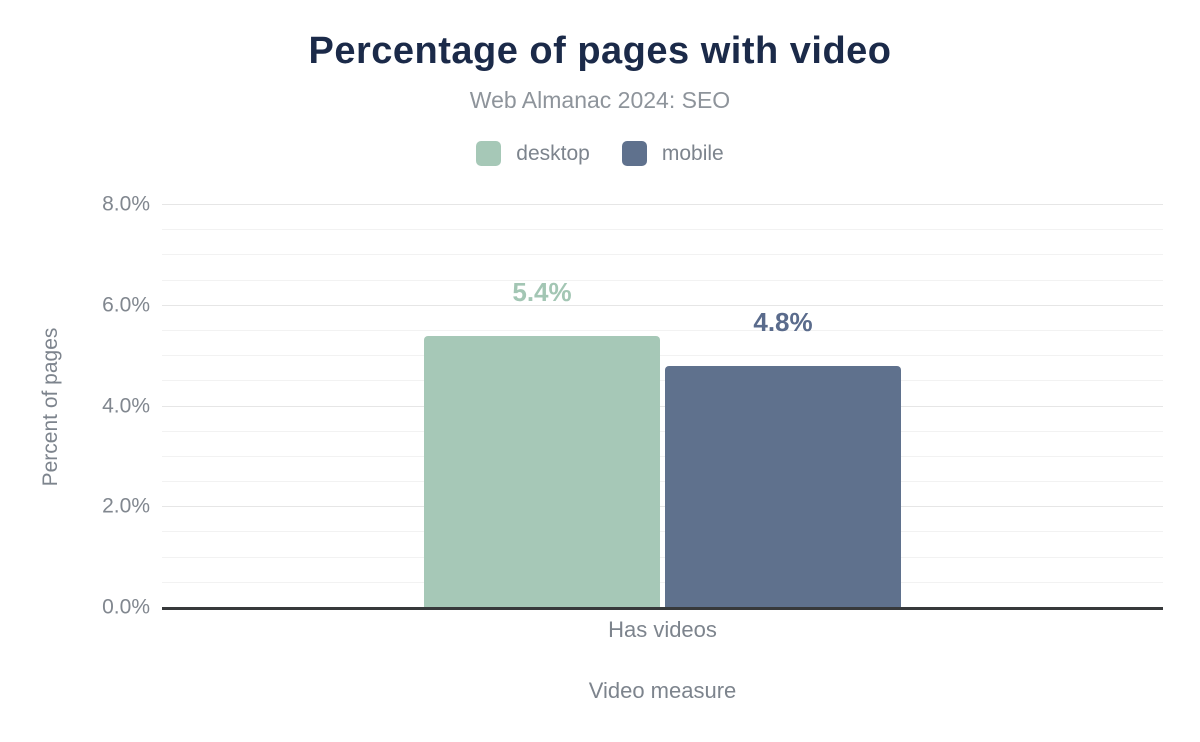 Image resolution: width=1200 pixels, height=742 pixels. I want to click on y-tick-label: 4.0%, so click(126, 406).